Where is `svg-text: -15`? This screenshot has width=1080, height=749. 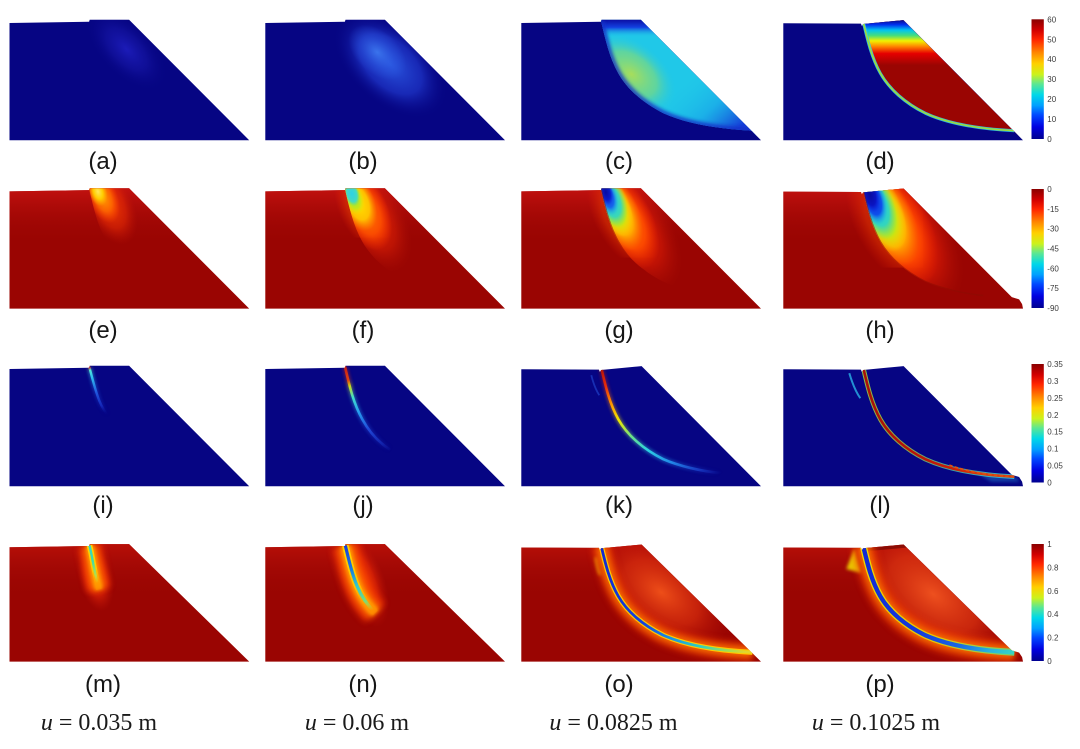 svg-text: -15 is located at coordinates (1053, 209).